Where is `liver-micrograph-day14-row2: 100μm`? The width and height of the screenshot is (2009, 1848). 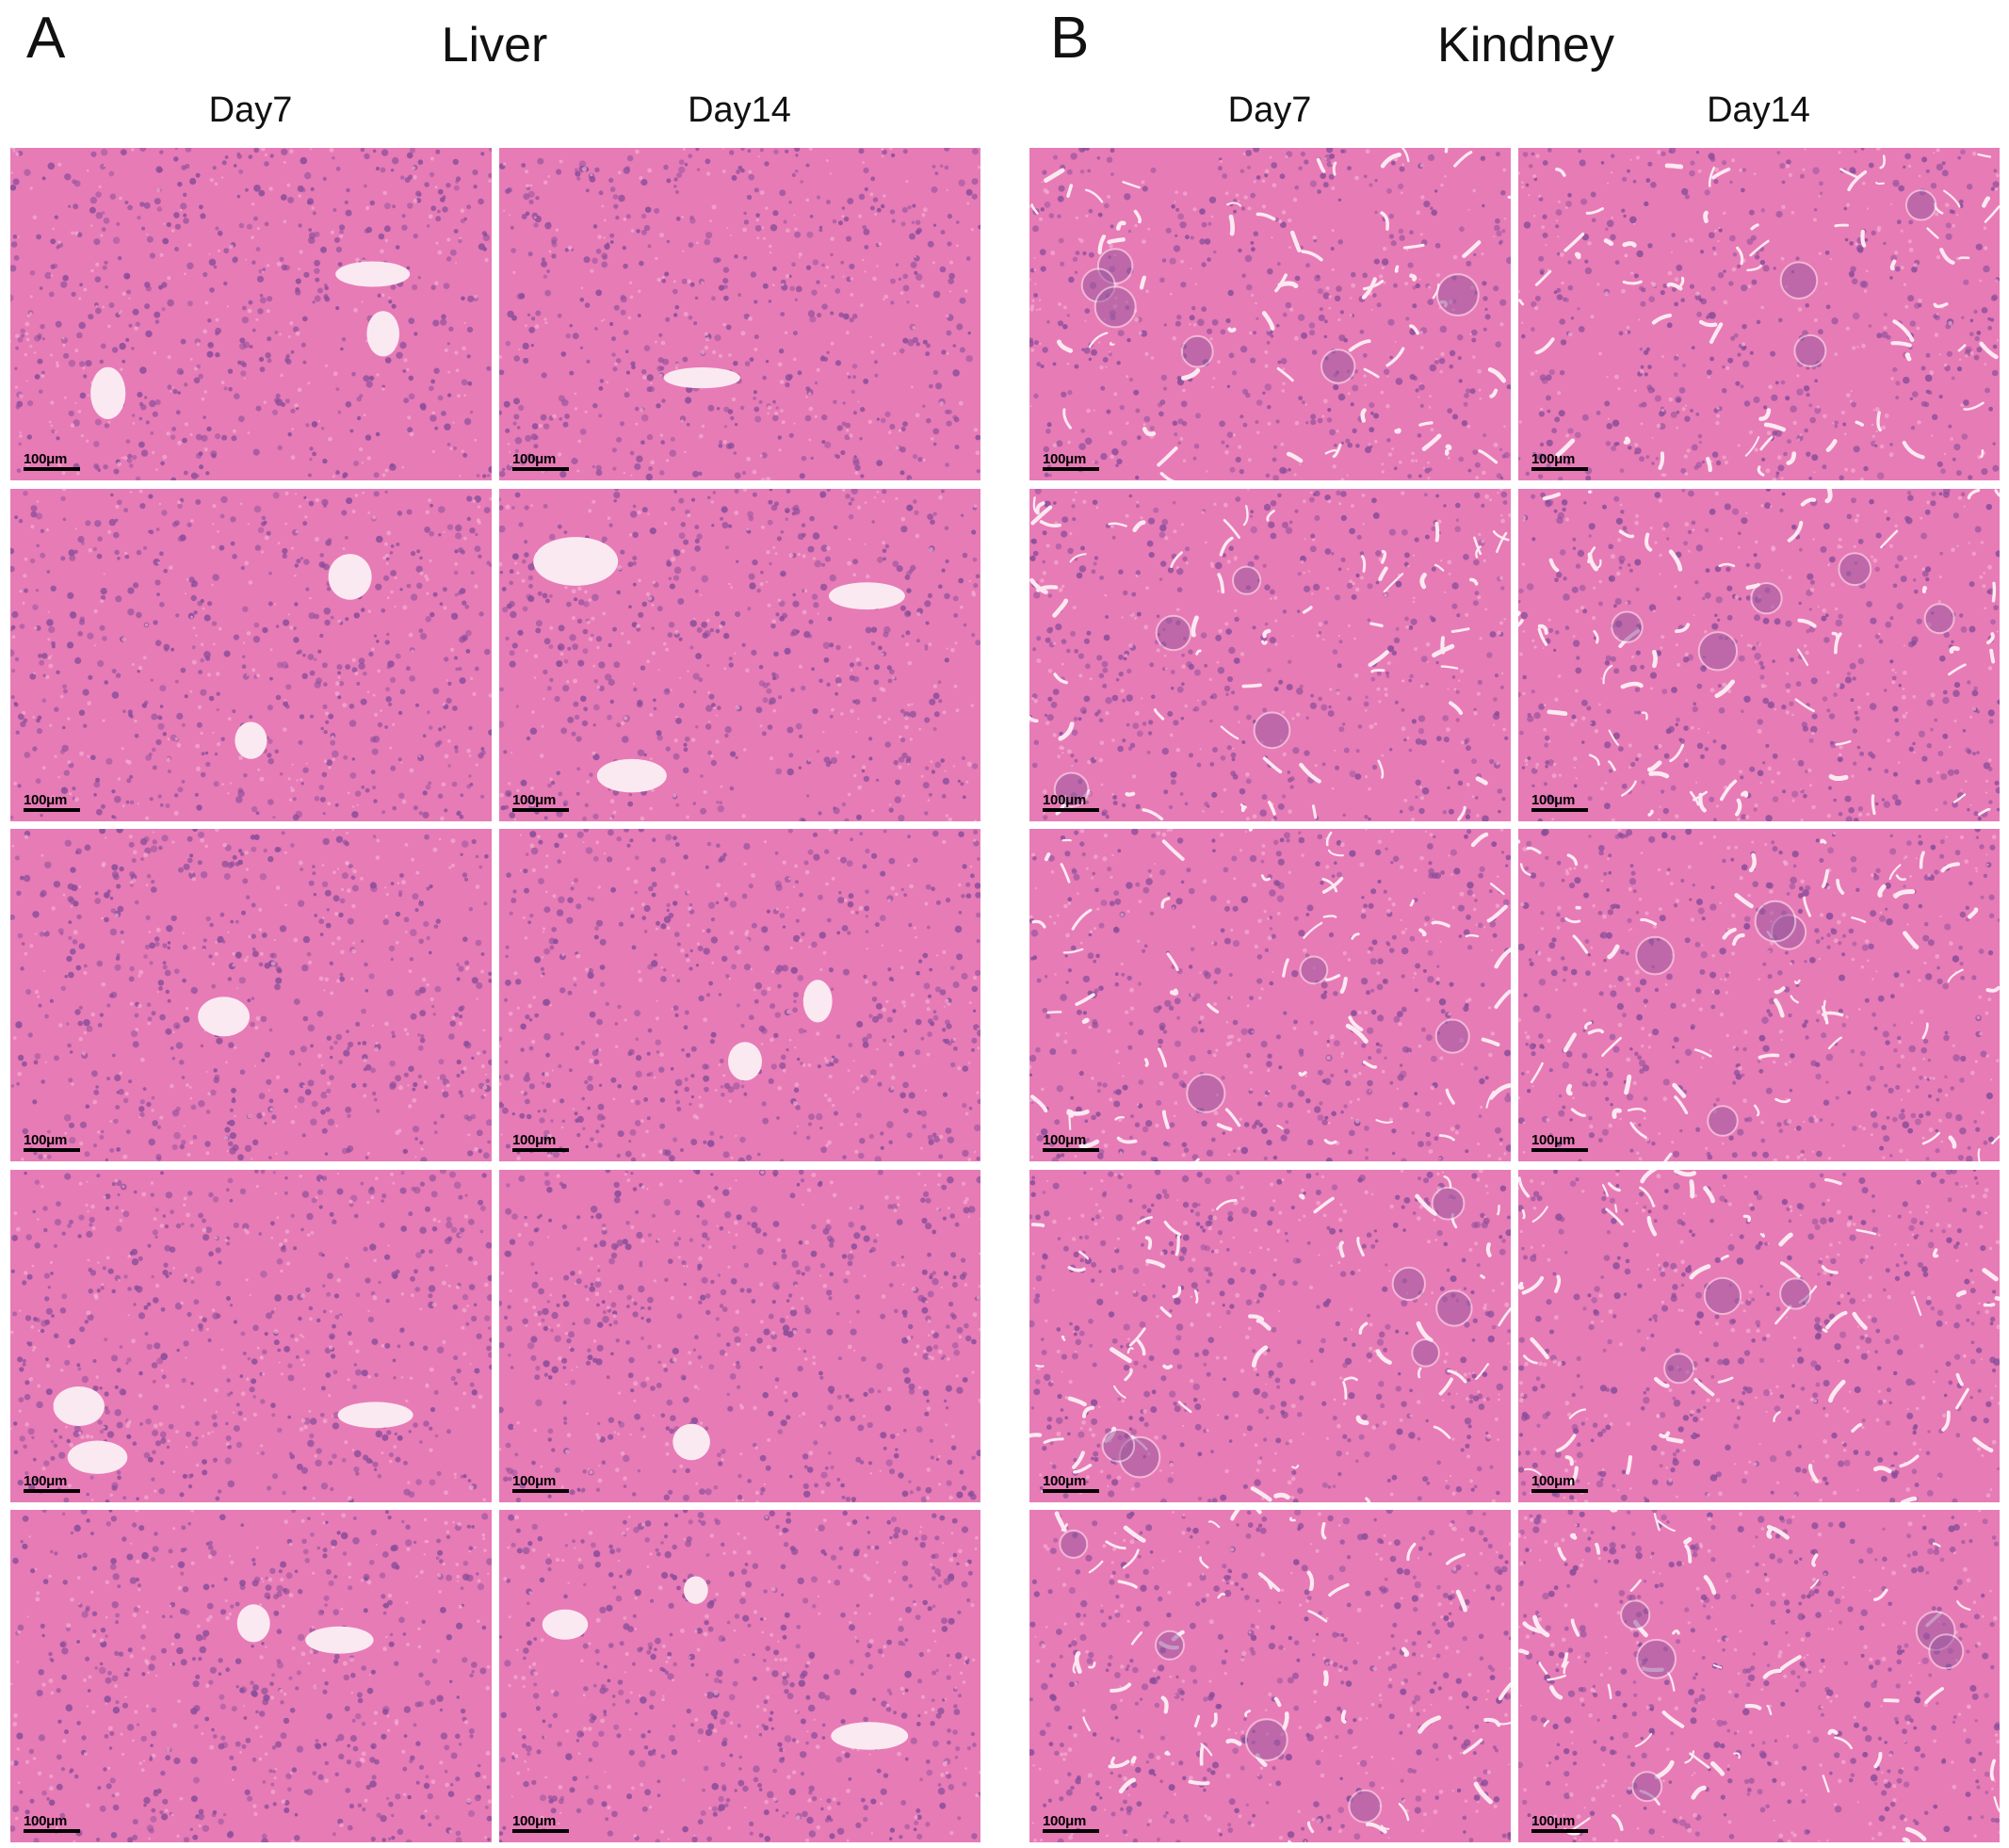
liver-micrograph-day14-row2: 100μm is located at coordinates (740, 655).